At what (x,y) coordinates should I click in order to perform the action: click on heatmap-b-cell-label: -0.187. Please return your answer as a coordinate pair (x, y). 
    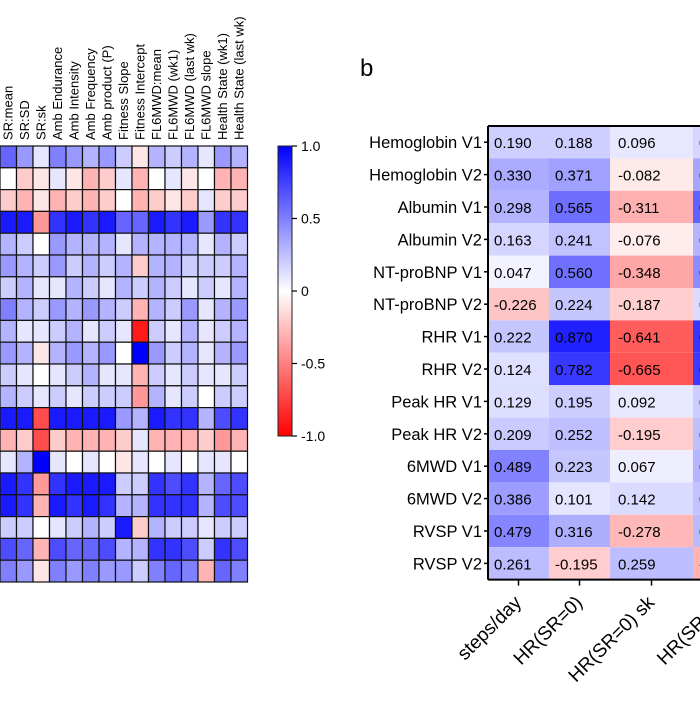
    Looking at the image, I should click on (639, 305).